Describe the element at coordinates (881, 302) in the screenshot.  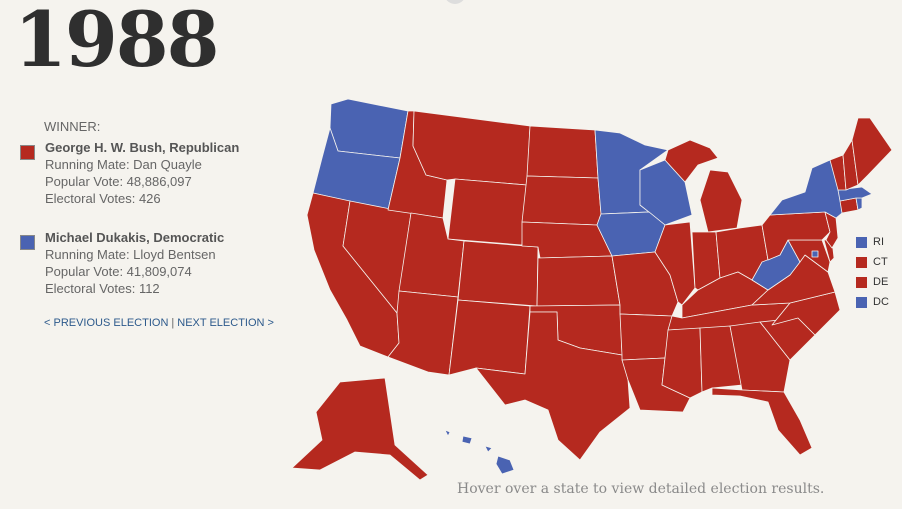
I see `legend-label: DC` at that location.